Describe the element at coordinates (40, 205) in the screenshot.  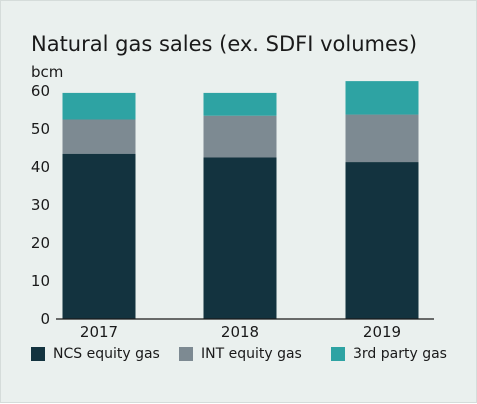
I see `y-tick-label: 30` at that location.